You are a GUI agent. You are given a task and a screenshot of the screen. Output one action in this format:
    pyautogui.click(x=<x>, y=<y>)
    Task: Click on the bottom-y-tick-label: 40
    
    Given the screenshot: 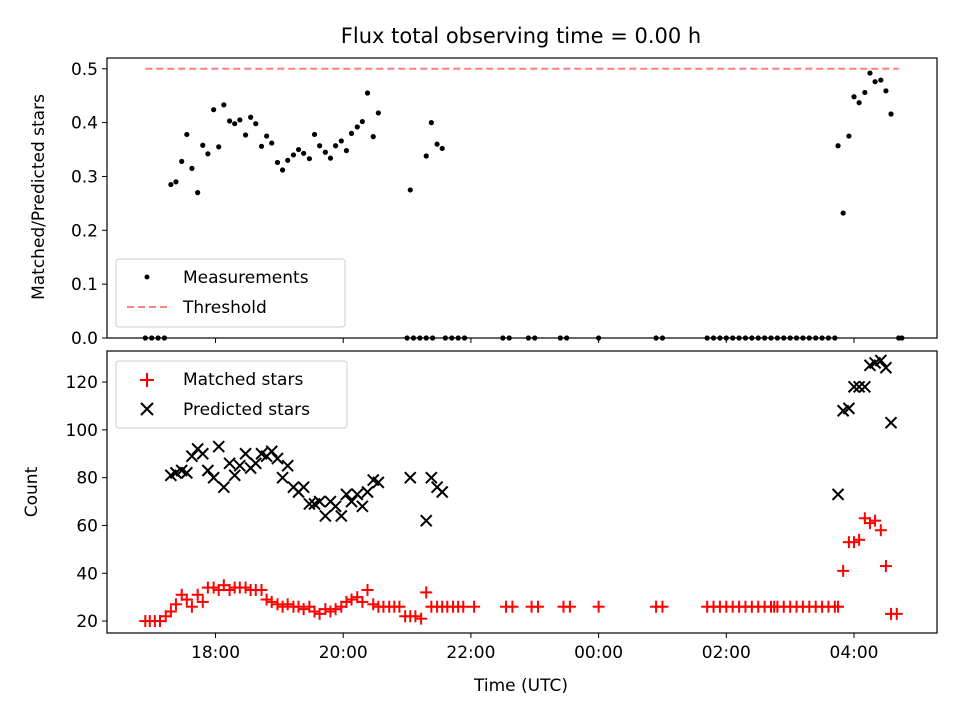 What is the action you would take?
    pyautogui.click(x=87, y=574)
    